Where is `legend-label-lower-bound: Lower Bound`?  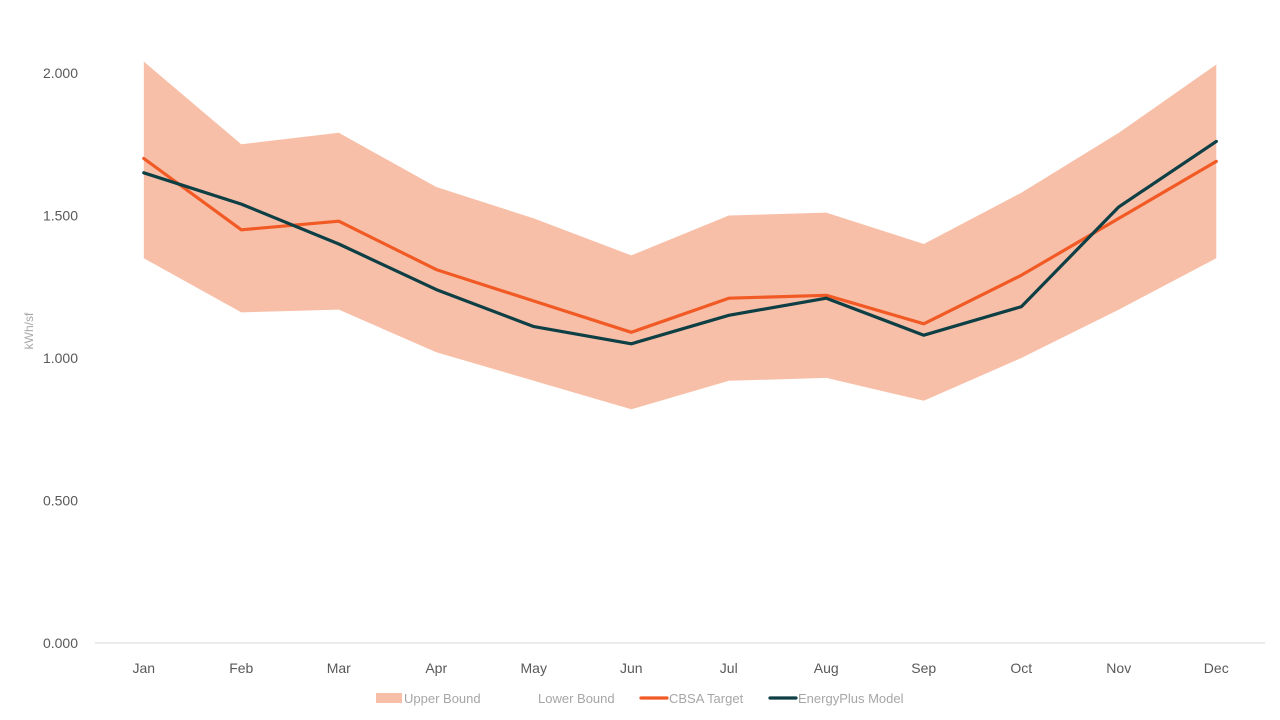
legend-label-lower-bound: Lower Bound is located at coordinates (576, 698).